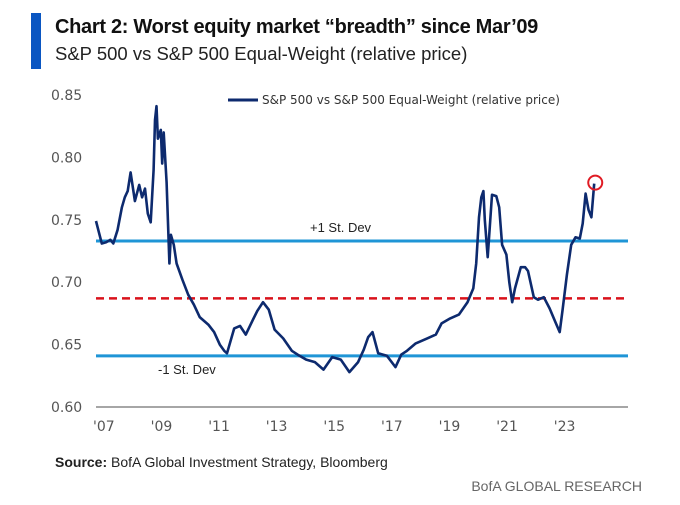 This screenshot has height=505, width=680. I want to click on title-accent-bar, so click(36, 41).